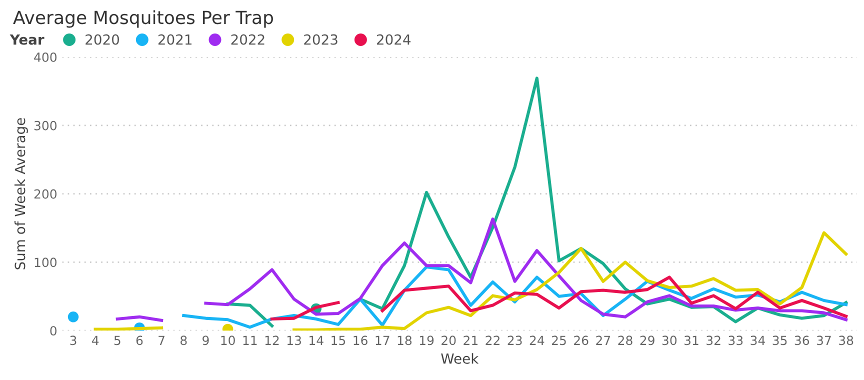  I want to click on y-tick-label: 300, so click(45, 125).